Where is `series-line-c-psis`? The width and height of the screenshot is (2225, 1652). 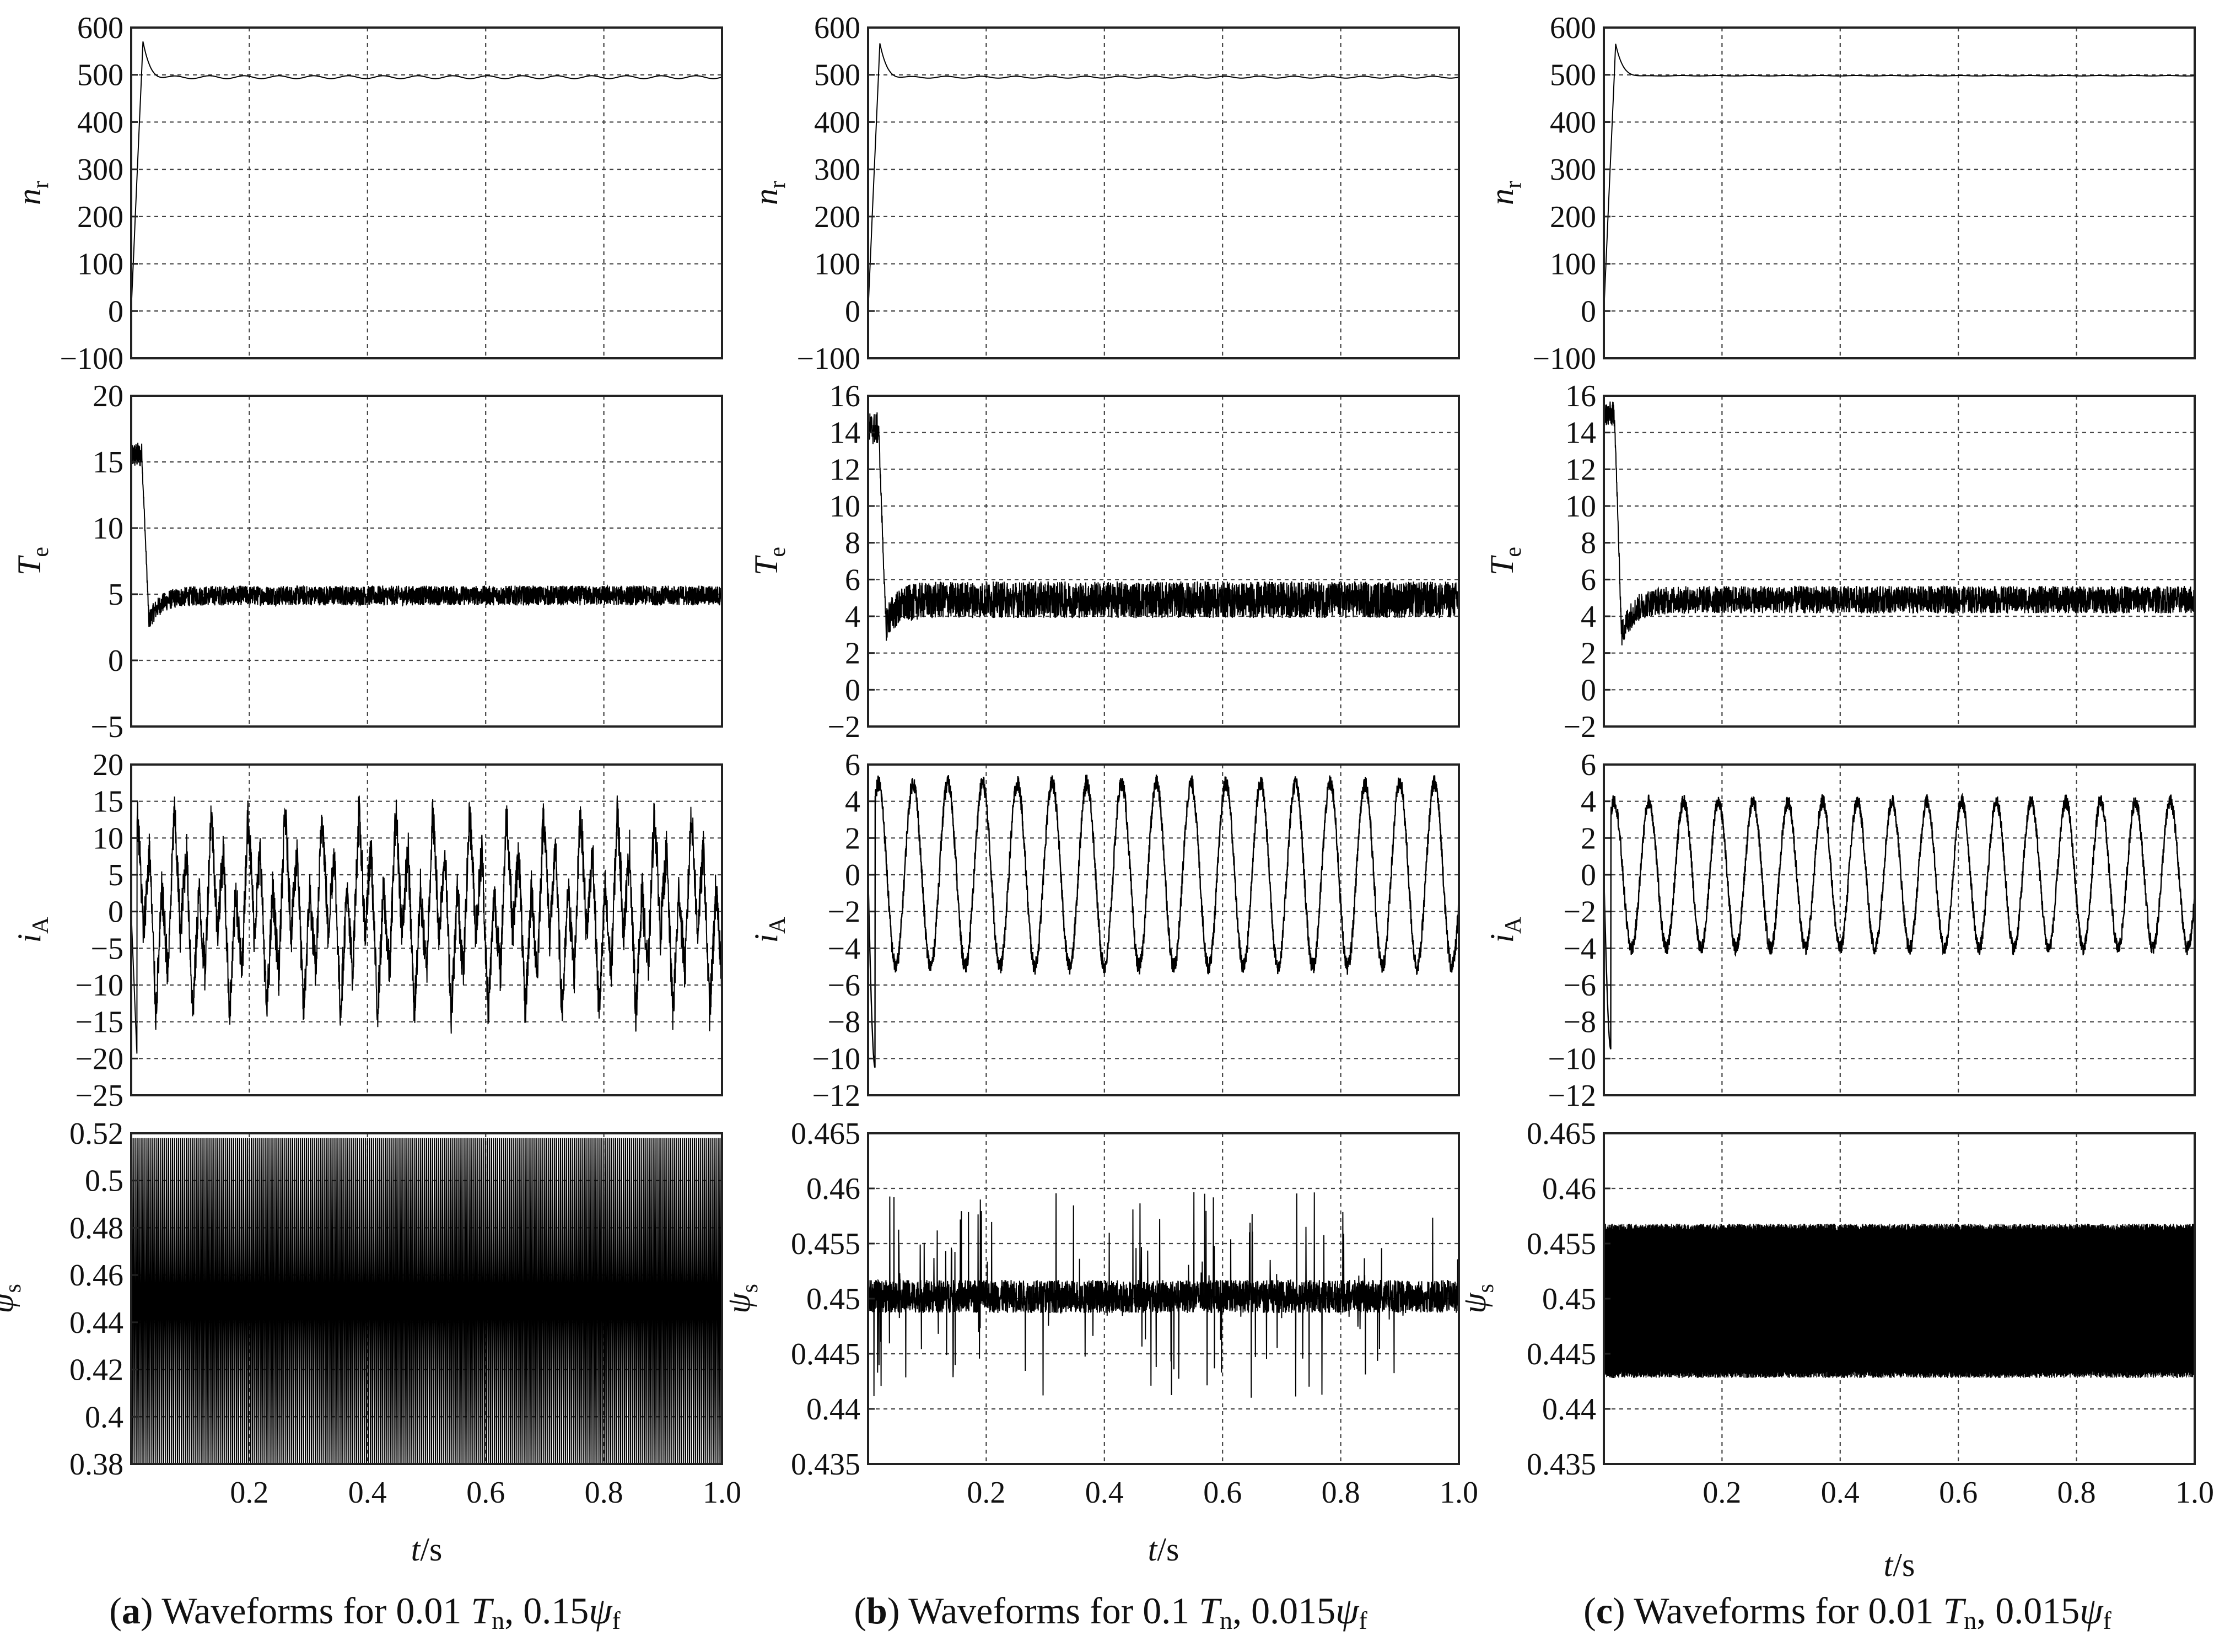 series-line-c-psis is located at coordinates (1899, 1301).